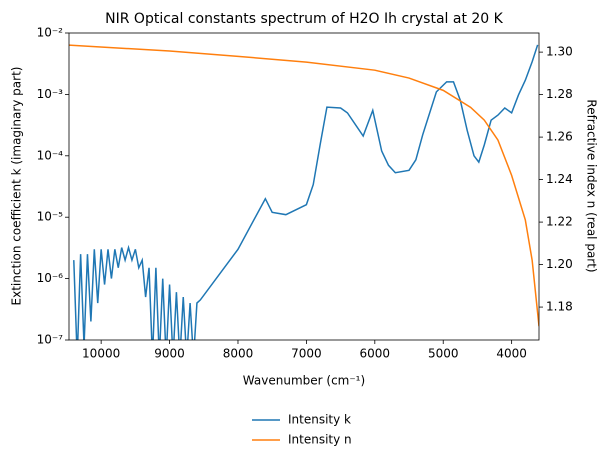 The width and height of the screenshot is (608, 464). I want to click on x-tick-label: 5000, so click(443, 354).